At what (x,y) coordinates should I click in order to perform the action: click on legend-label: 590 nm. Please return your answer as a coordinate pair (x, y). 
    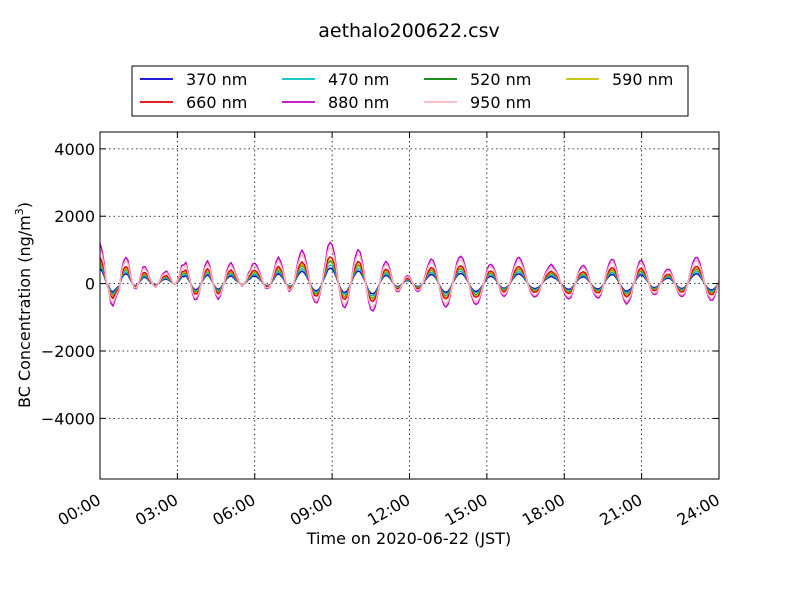
    Looking at the image, I should click on (642, 79).